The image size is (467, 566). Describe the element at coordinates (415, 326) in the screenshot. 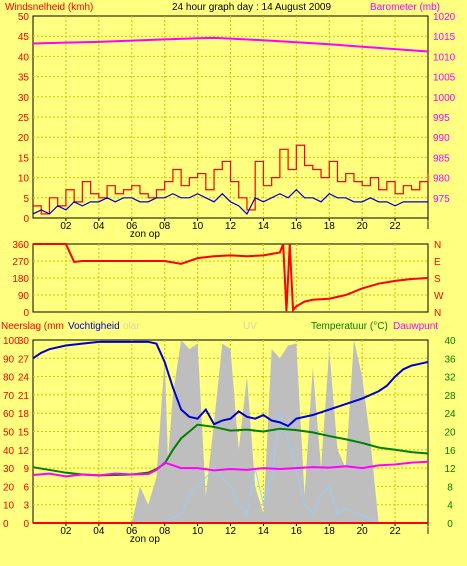

I see `dewpoint-label: Dauwpunt` at that location.